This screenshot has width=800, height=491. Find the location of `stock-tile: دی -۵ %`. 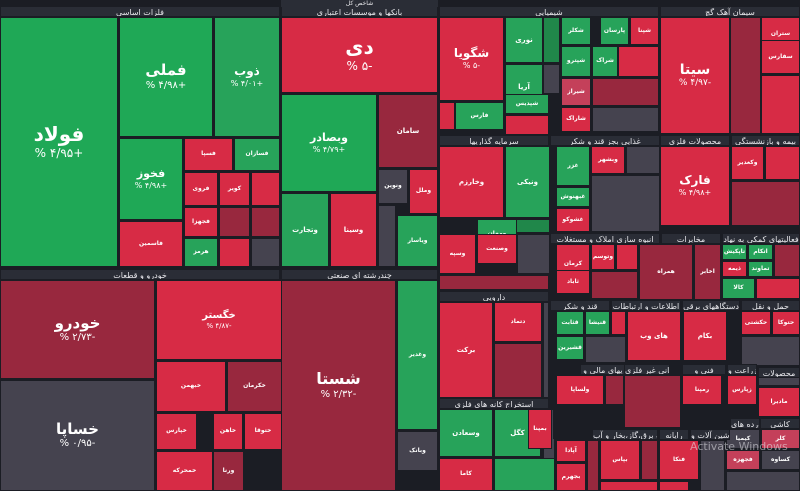

stock-tile: دی -۵ % is located at coordinates (359, 55).